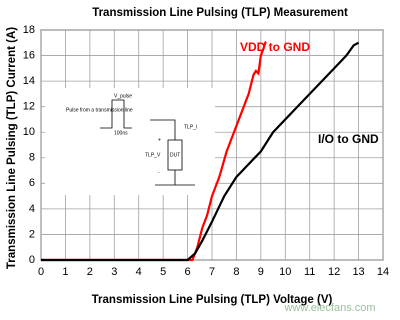 The width and height of the screenshot is (400, 320). What do you see at coordinates (32, 158) in the screenshot?
I see `y-tick-label: 8` at bounding box center [32, 158].